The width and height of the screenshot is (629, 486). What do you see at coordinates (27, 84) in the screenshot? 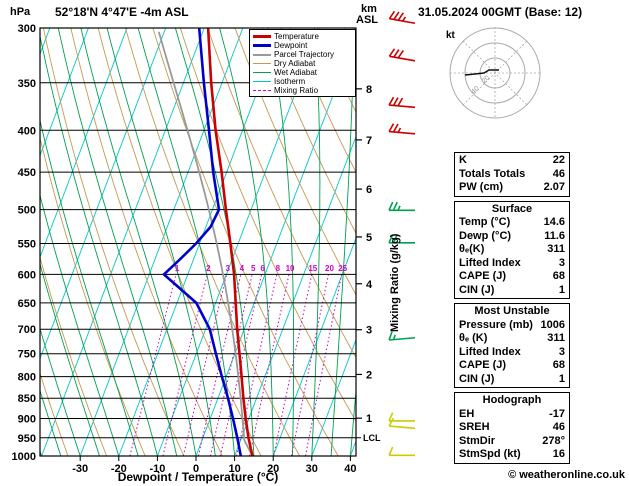
I see `svg-text: 350` at bounding box center [27, 84].